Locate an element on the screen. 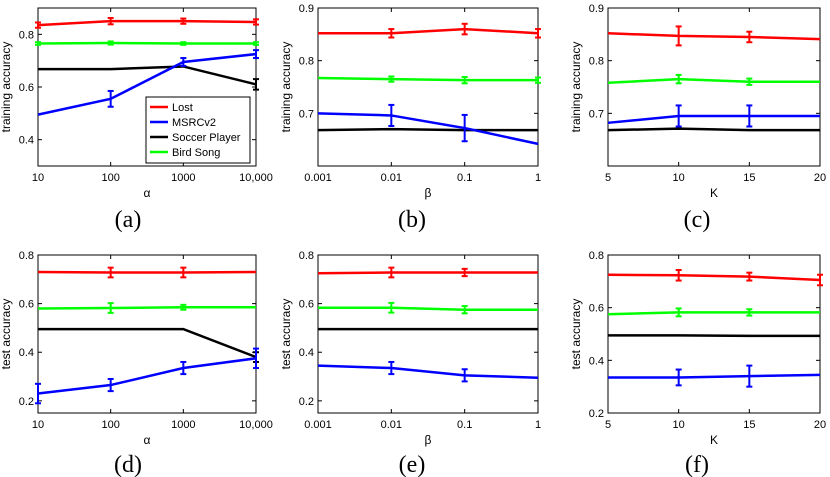 The height and width of the screenshot is (477, 830). panel-label: (a) is located at coordinates (128, 220).